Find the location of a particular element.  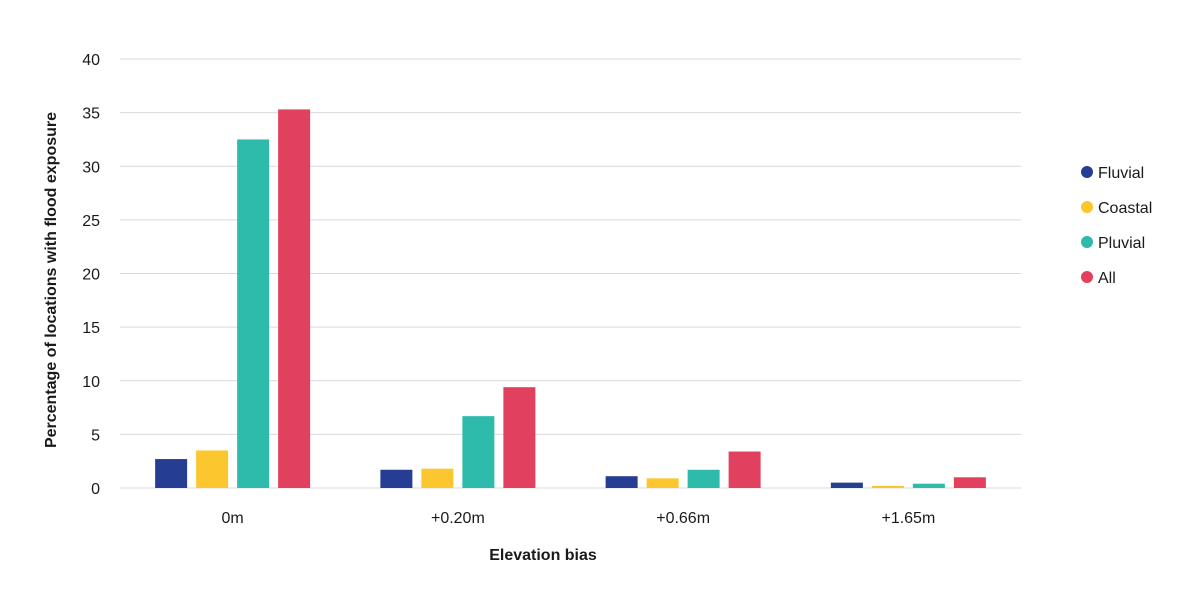

x-tick-label: +1.65m is located at coordinates (908, 518).